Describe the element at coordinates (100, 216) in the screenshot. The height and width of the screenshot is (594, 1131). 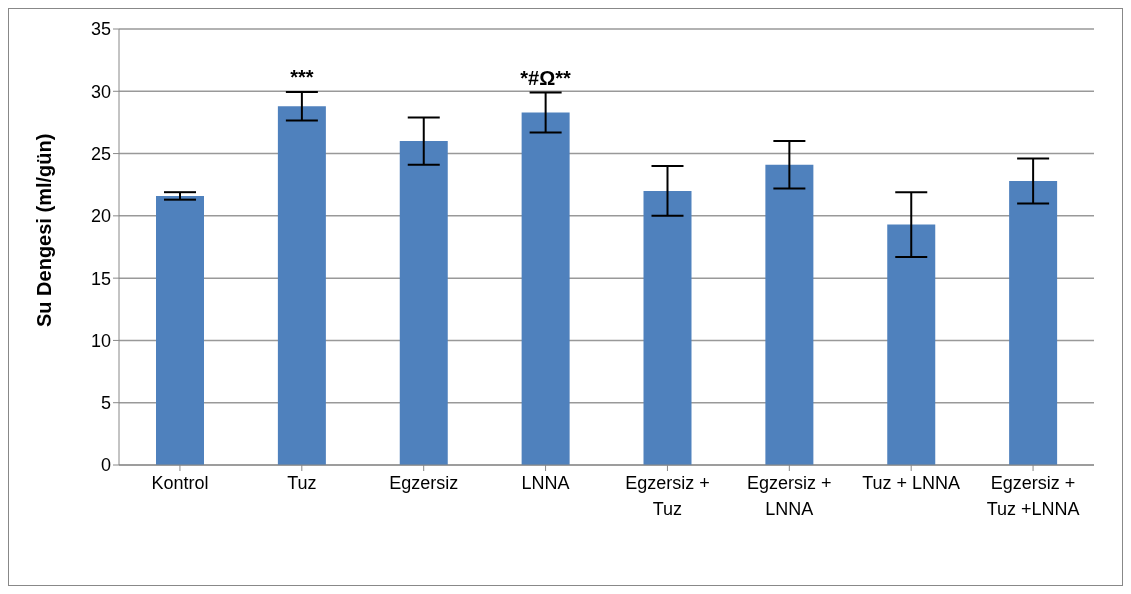
I see `y-tick-label: 20` at that location.